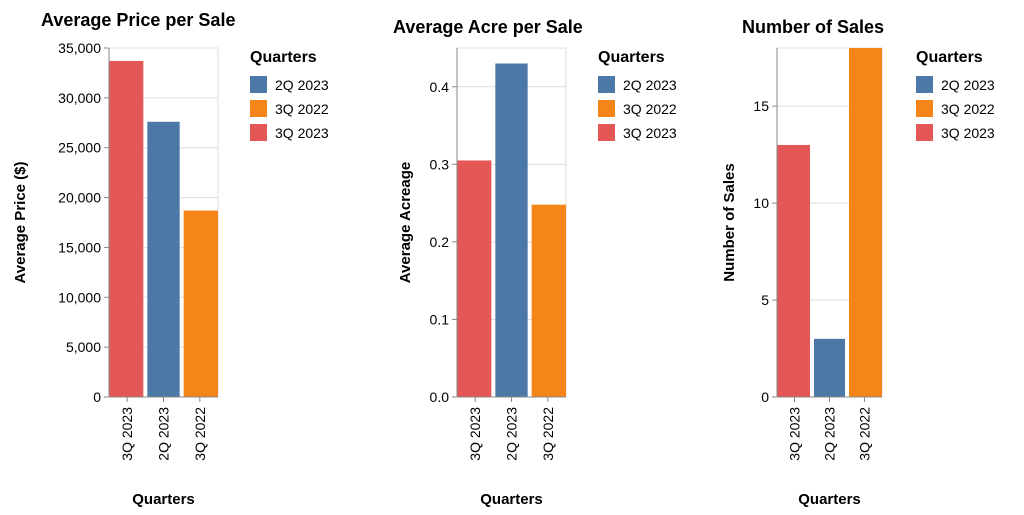 Image resolution: width=1024 pixels, height=515 pixels. What do you see at coordinates (83, 347) in the screenshot?
I see `y-tick-label: 5,000` at bounding box center [83, 347].